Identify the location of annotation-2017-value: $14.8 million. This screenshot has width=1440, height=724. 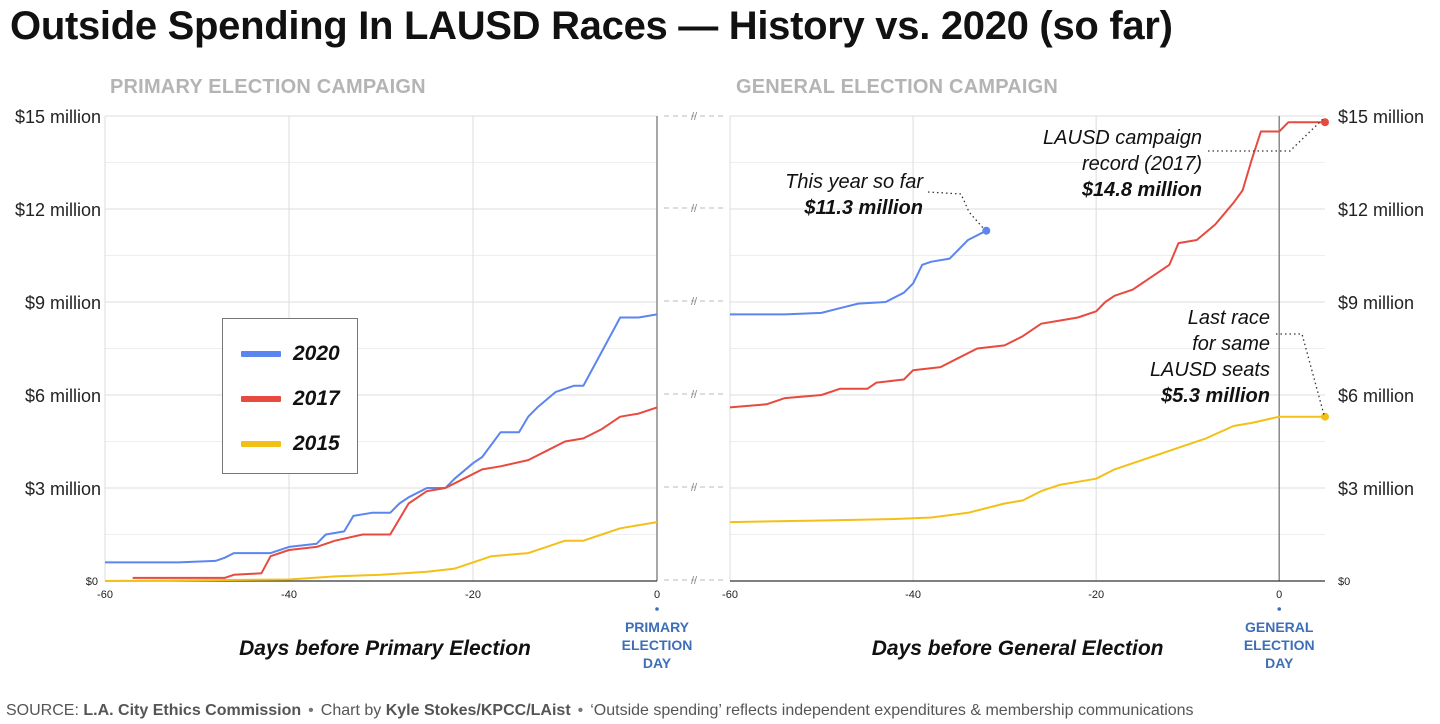
(1141, 190).